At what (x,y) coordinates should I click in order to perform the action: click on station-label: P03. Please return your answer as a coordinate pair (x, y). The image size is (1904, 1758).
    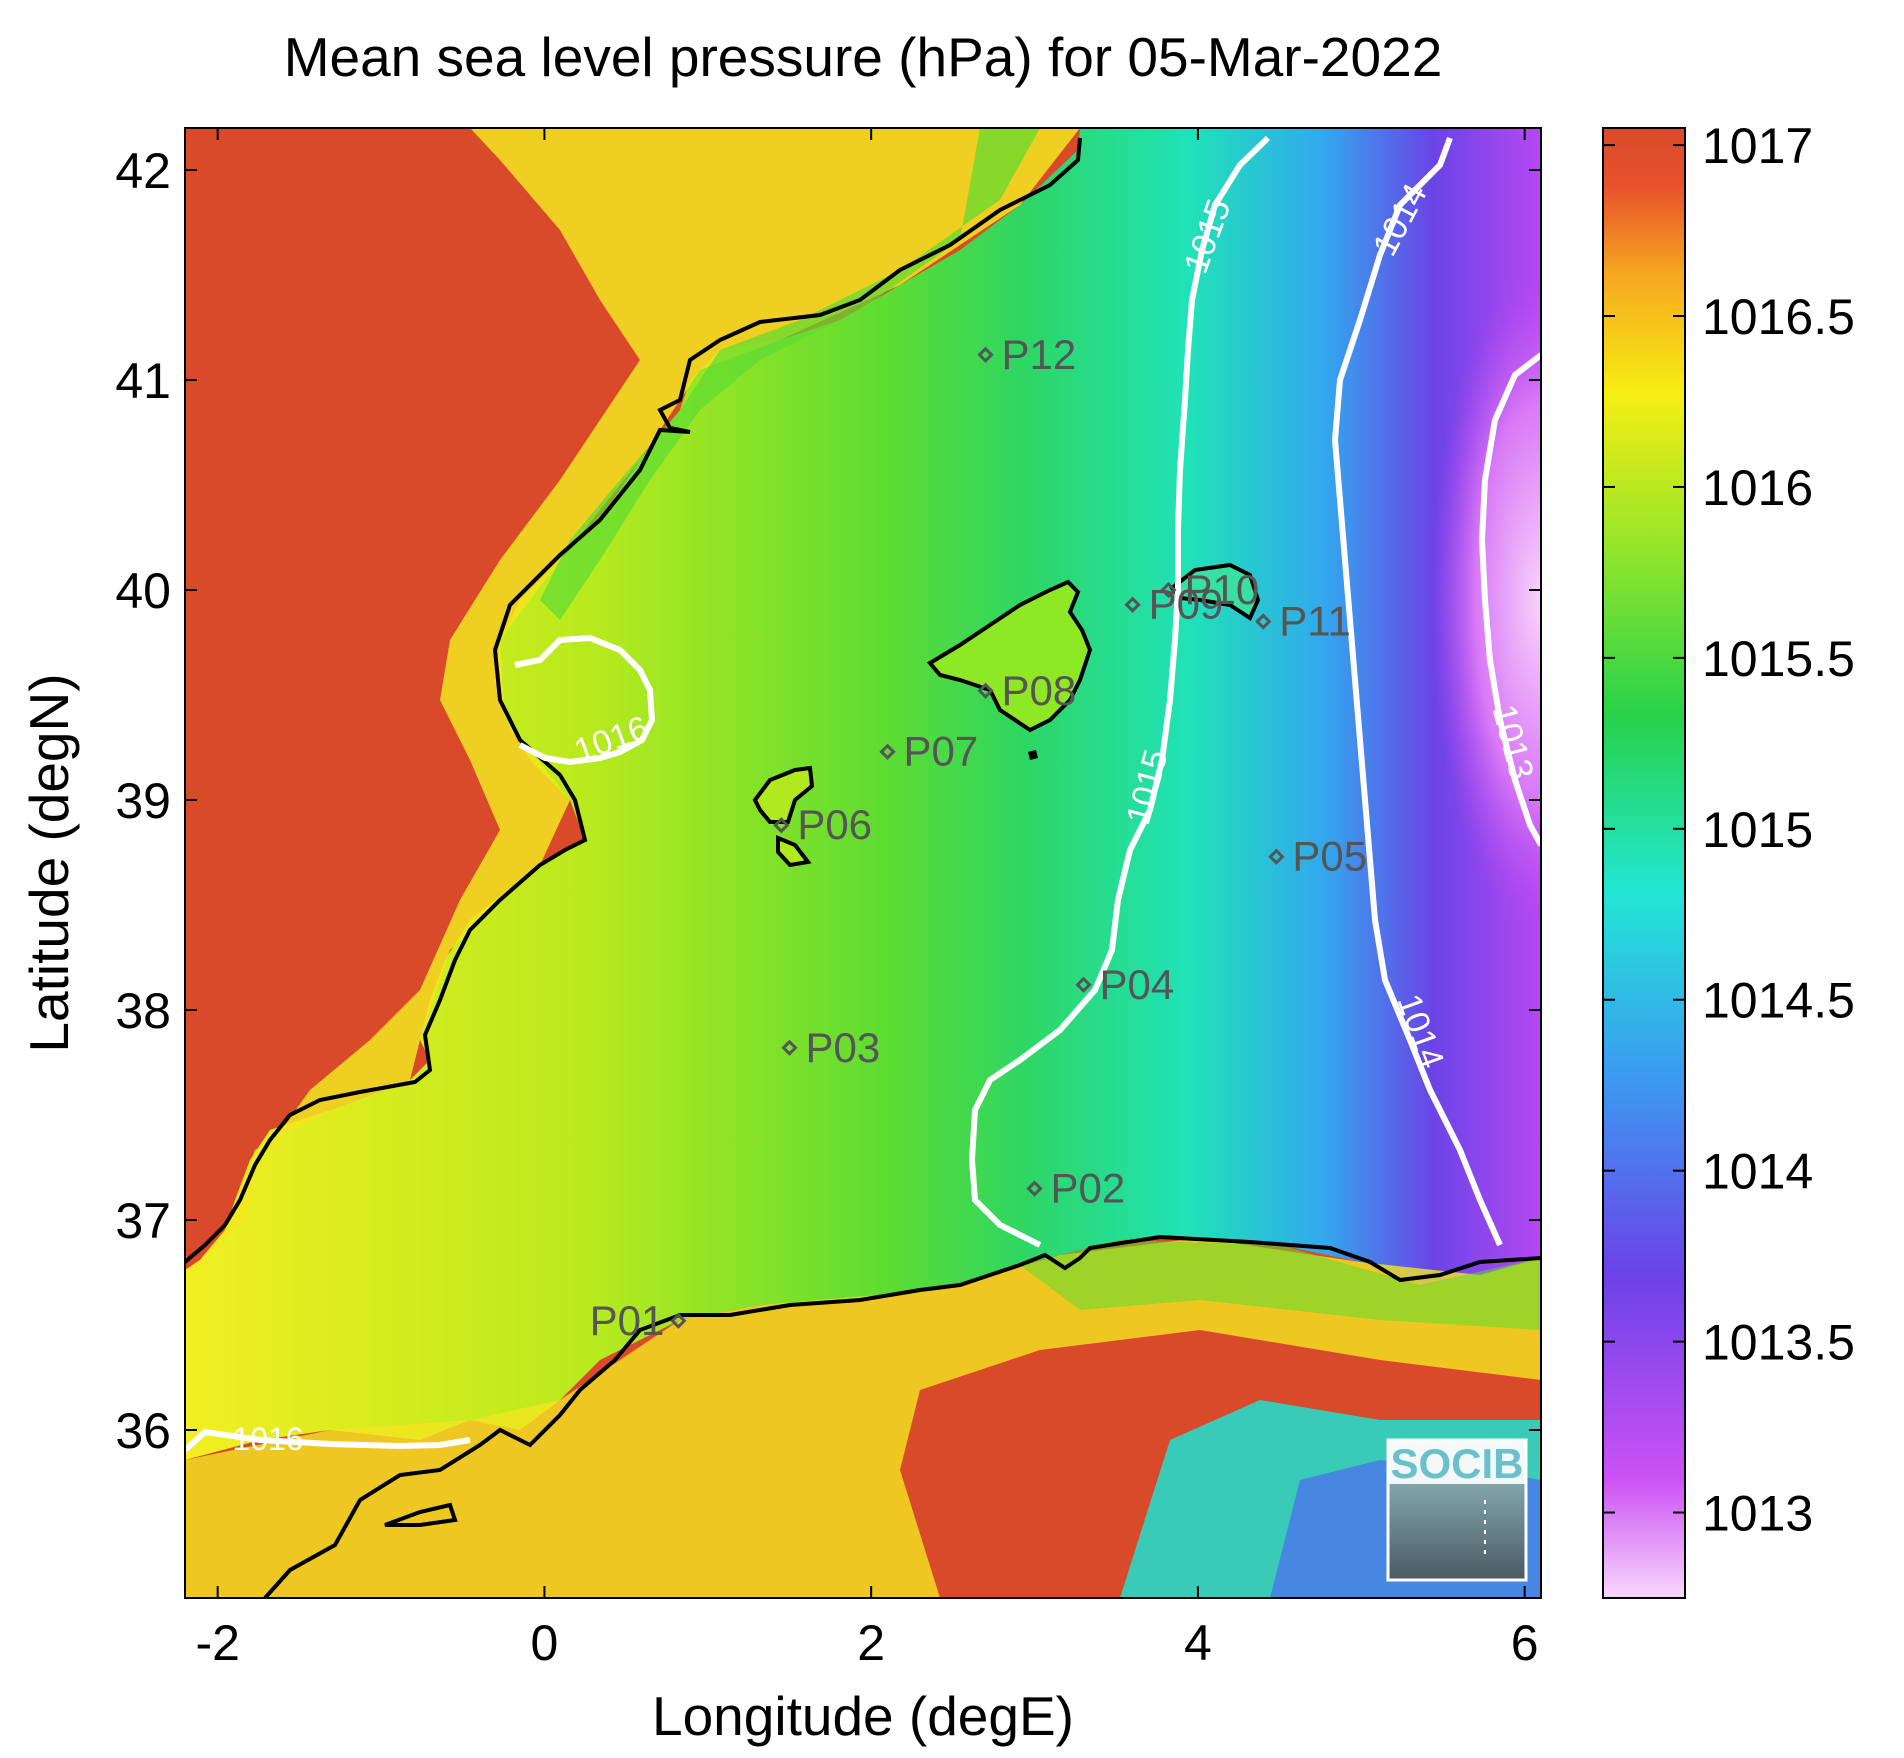
    Looking at the image, I should click on (842, 1047).